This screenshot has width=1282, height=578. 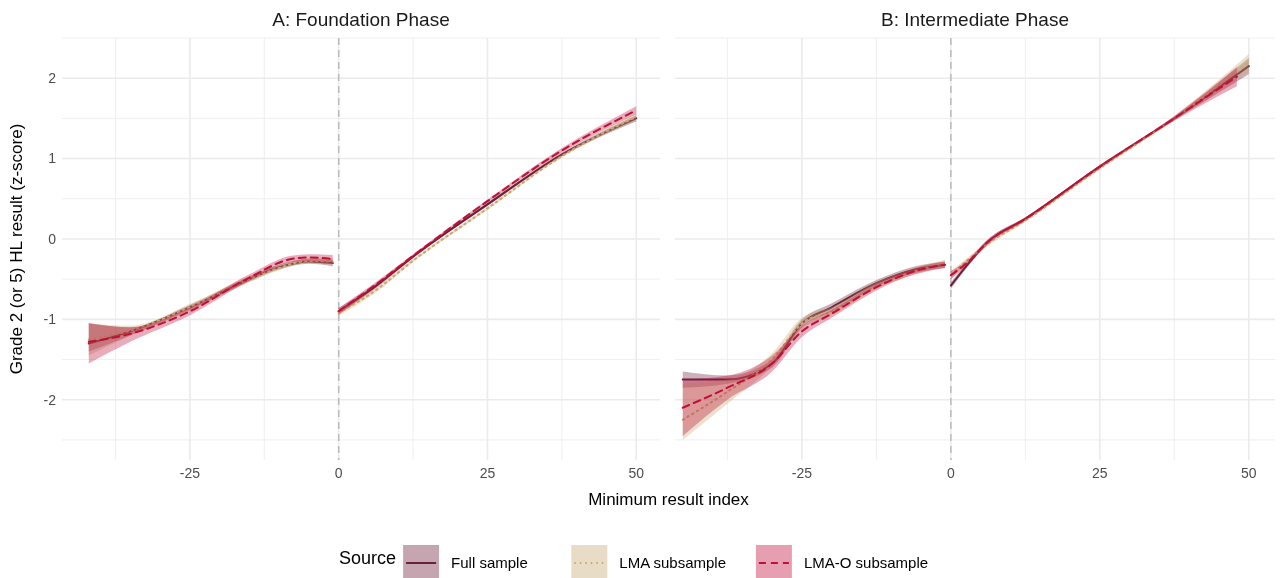 I want to click on x-axis-title: Minimum result index, so click(x=669, y=499).